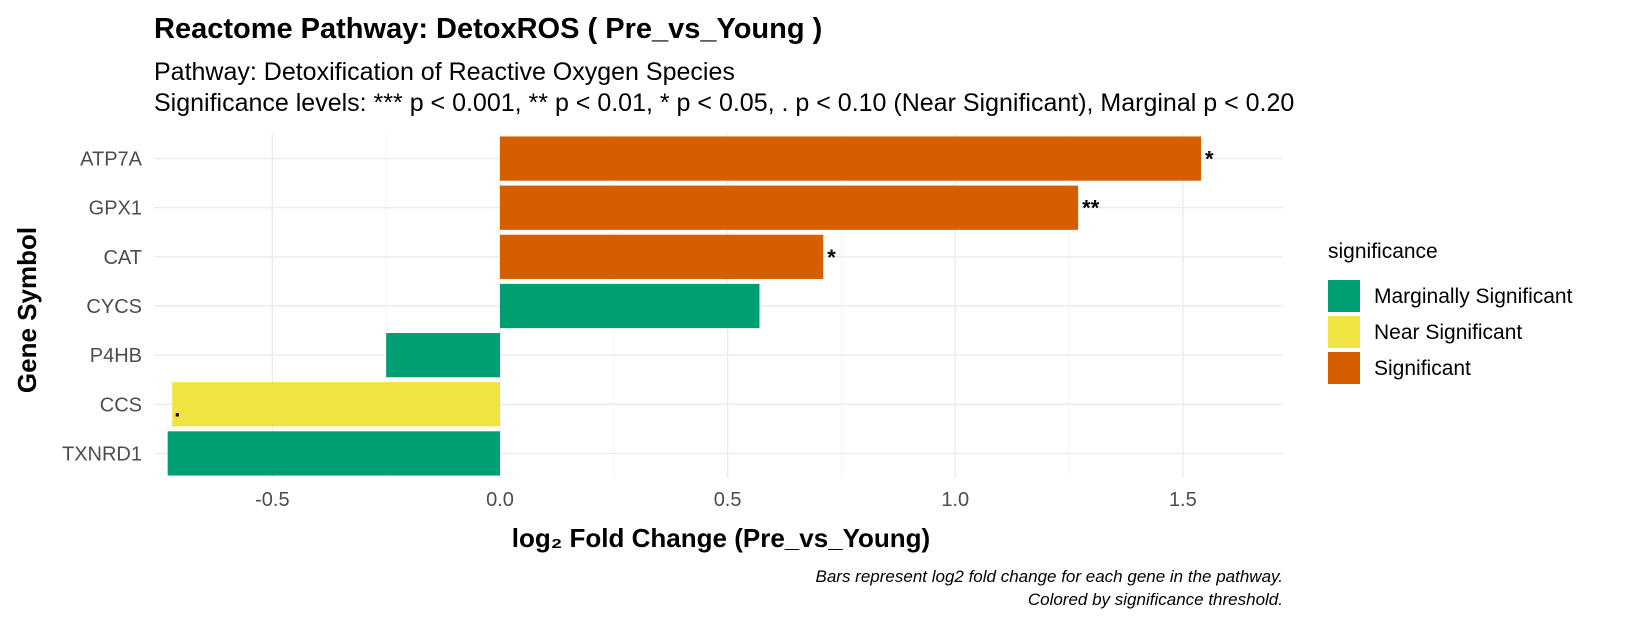 Image resolution: width=1626 pixels, height=619 pixels. What do you see at coordinates (1209, 159) in the screenshot?
I see `significance-label-atp7a: *` at bounding box center [1209, 159].